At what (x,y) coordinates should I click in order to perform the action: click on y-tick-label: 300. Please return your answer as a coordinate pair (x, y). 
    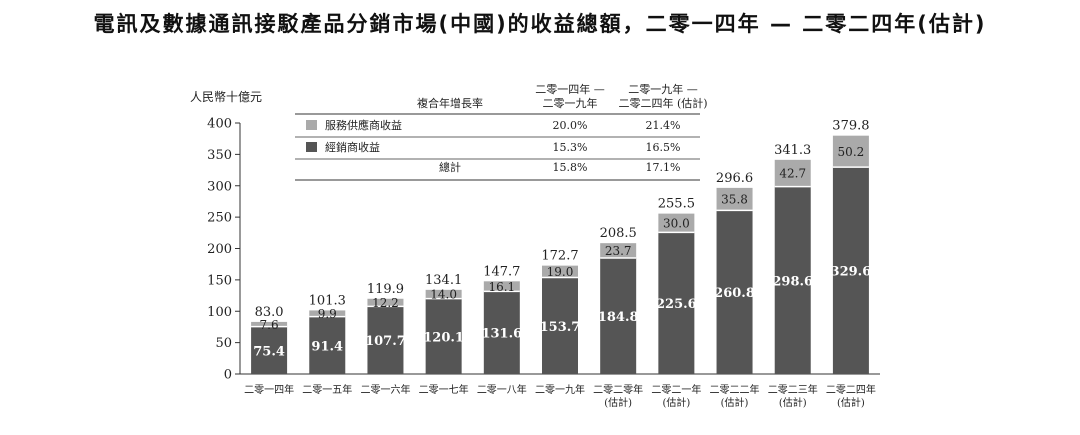
    Looking at the image, I should click on (219, 186).